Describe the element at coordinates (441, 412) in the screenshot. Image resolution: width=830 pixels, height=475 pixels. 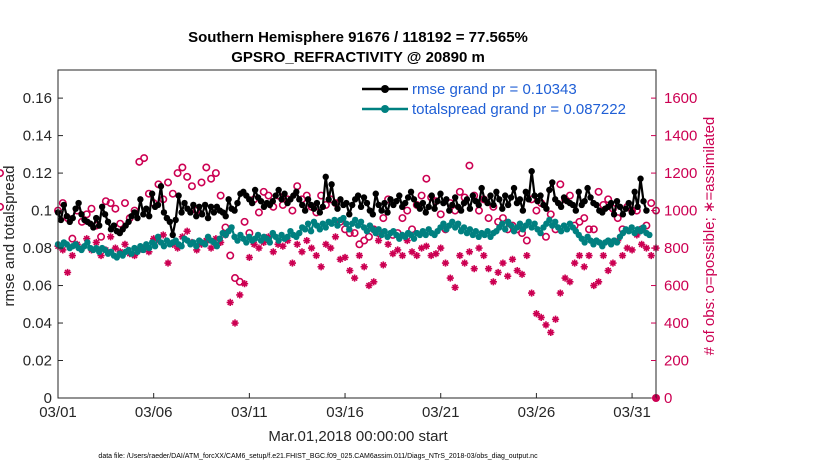
I see `x-tick-label: 03/21` at that location.